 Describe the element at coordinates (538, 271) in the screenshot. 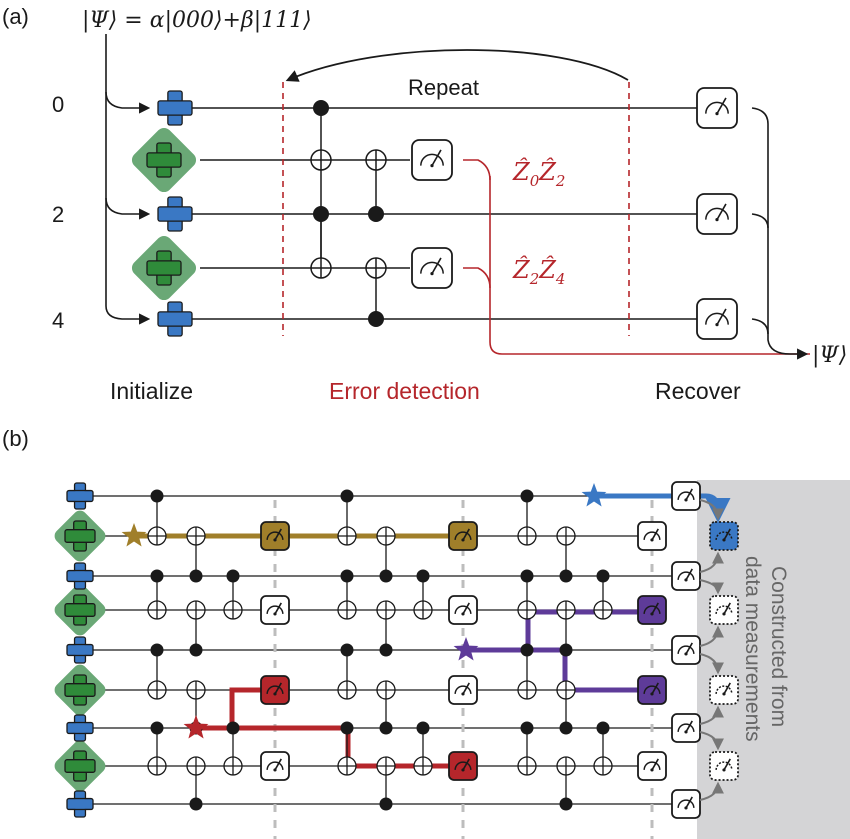

I see `stabilizer-label-z2z4: Ẑ2Ẑ4` at that location.